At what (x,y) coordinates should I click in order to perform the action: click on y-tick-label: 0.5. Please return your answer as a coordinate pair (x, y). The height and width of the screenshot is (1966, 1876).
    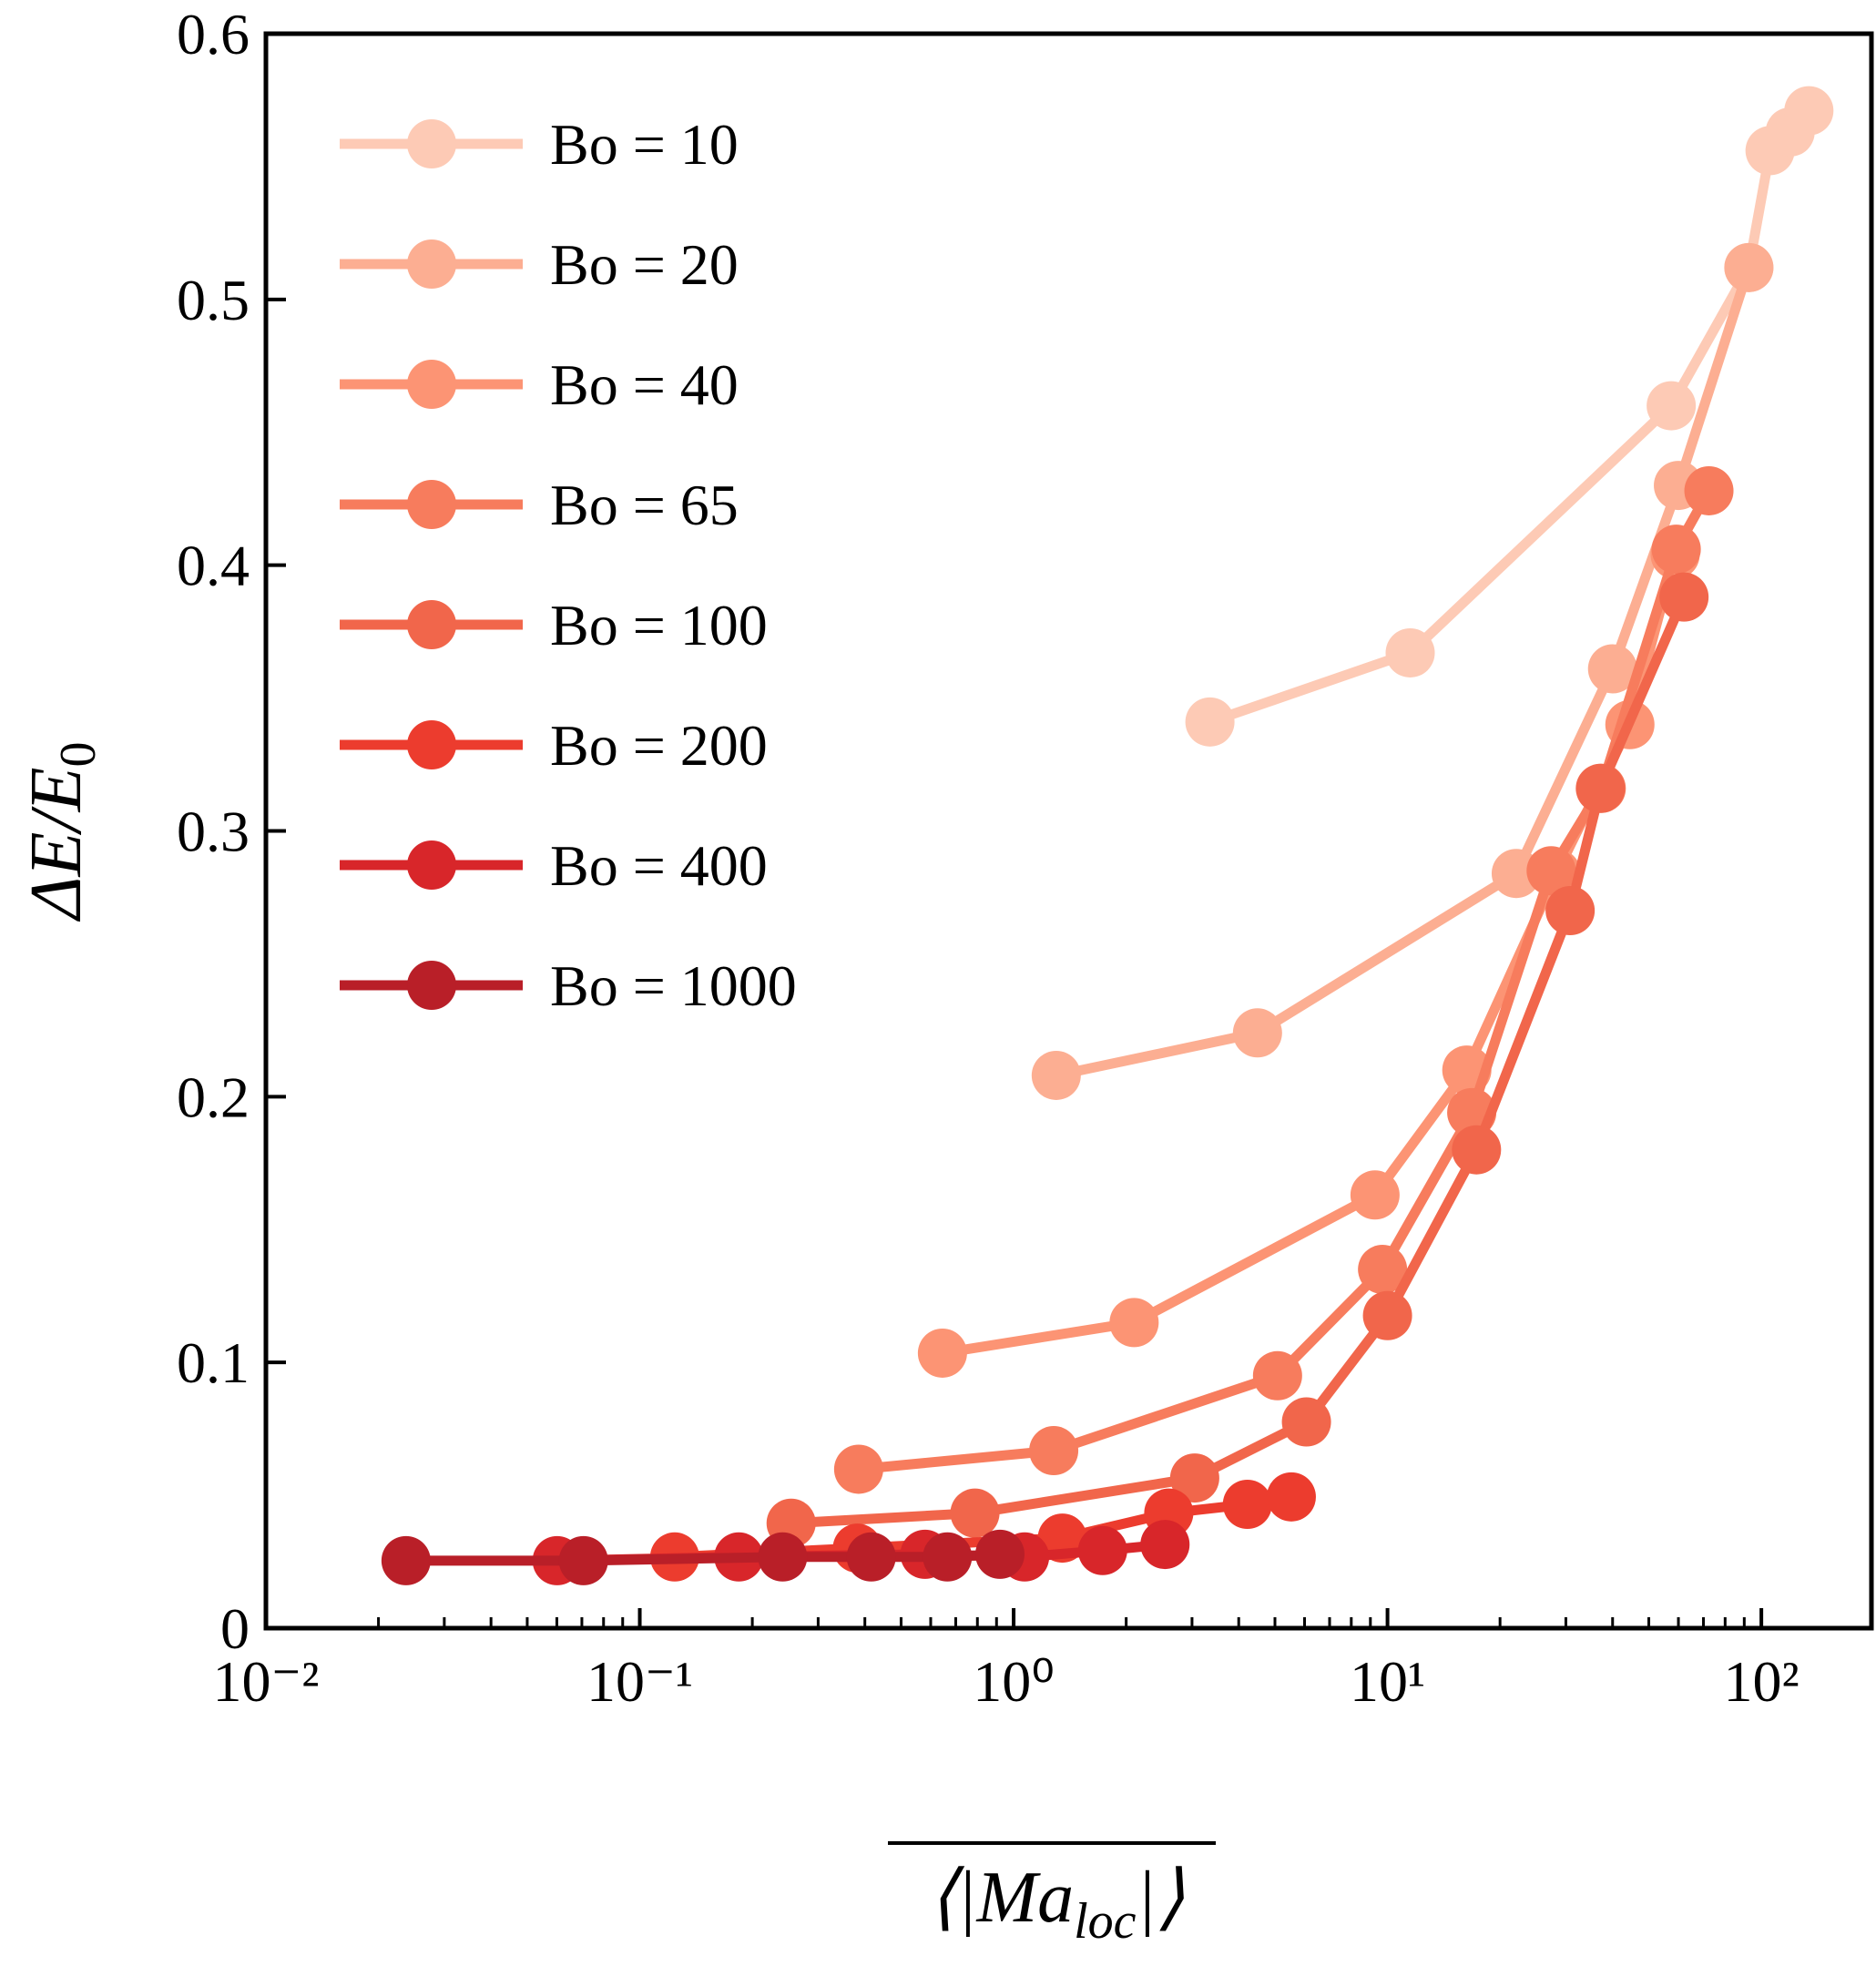
    Looking at the image, I should click on (213, 300).